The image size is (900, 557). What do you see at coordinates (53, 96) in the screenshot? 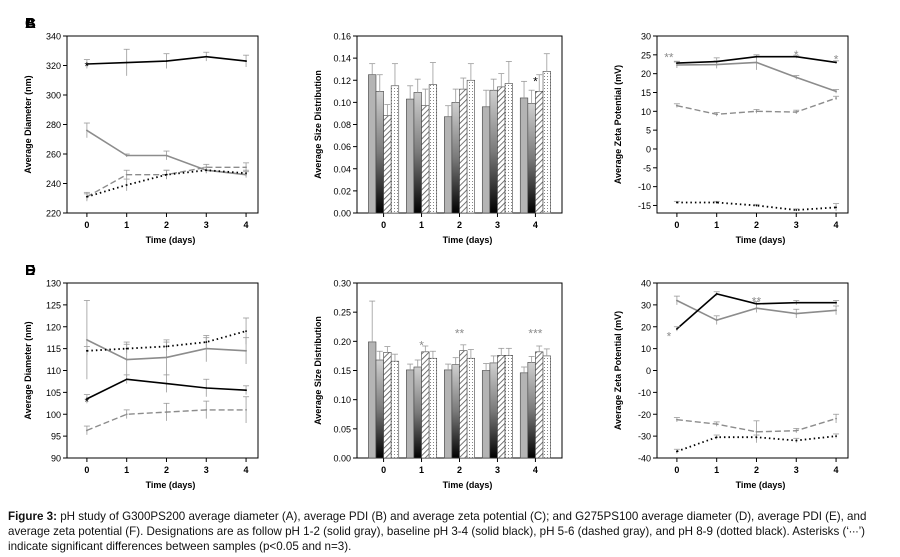
I see `y-tick-label: 300` at bounding box center [53, 96].